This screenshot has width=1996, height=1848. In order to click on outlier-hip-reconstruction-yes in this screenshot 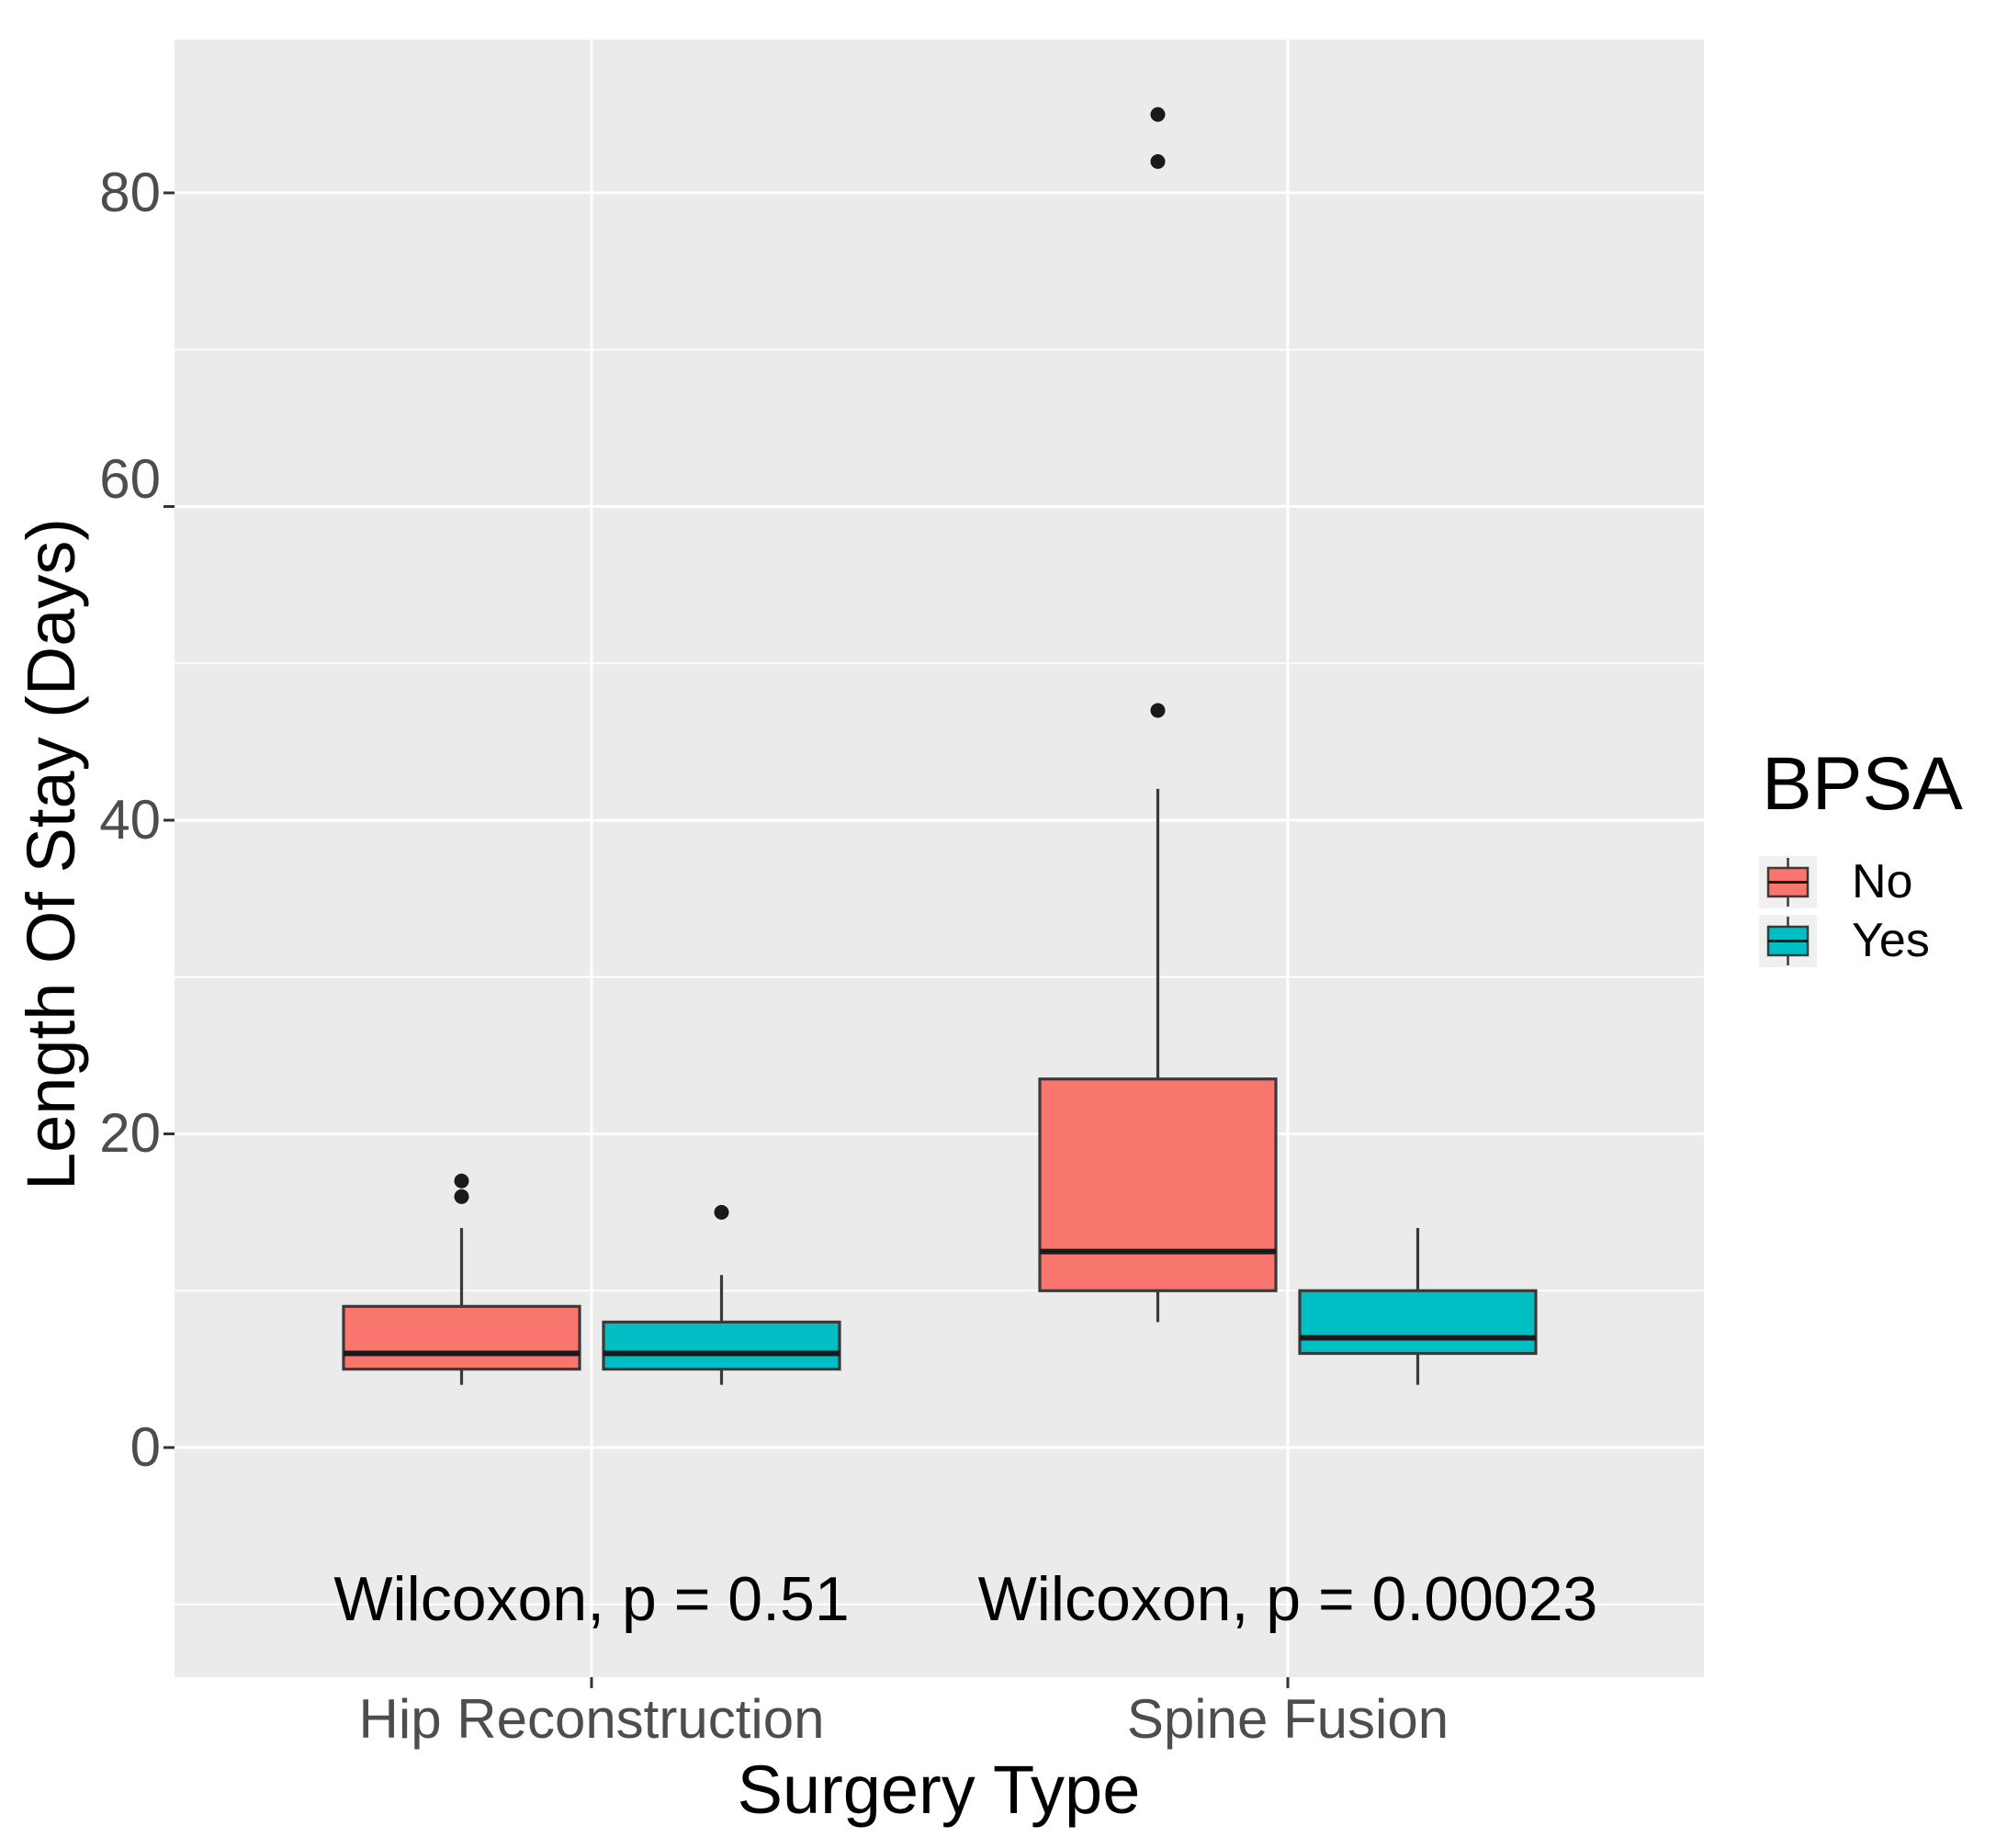, I will do `click(721, 1212)`.